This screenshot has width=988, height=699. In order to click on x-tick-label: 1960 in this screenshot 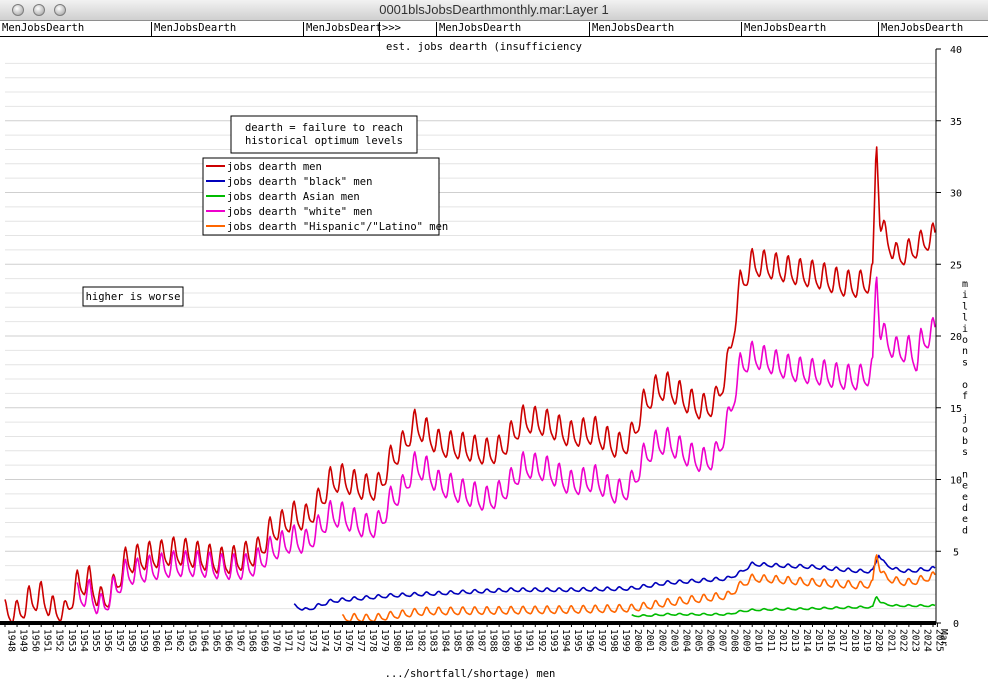, I will do `click(155, 640)`.